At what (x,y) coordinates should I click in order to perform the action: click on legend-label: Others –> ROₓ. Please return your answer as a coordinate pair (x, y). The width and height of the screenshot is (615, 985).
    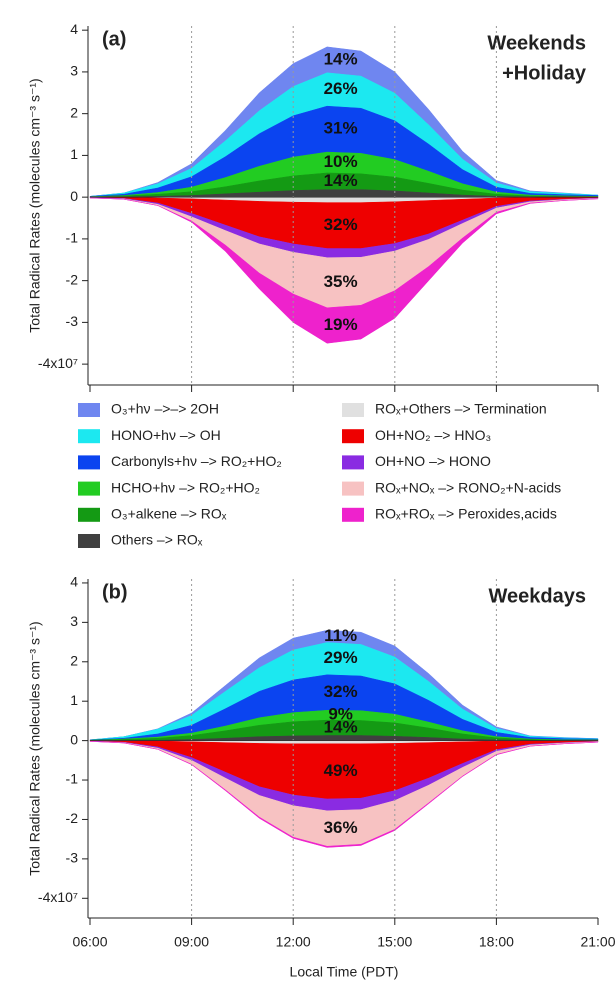
    Looking at the image, I should click on (157, 540).